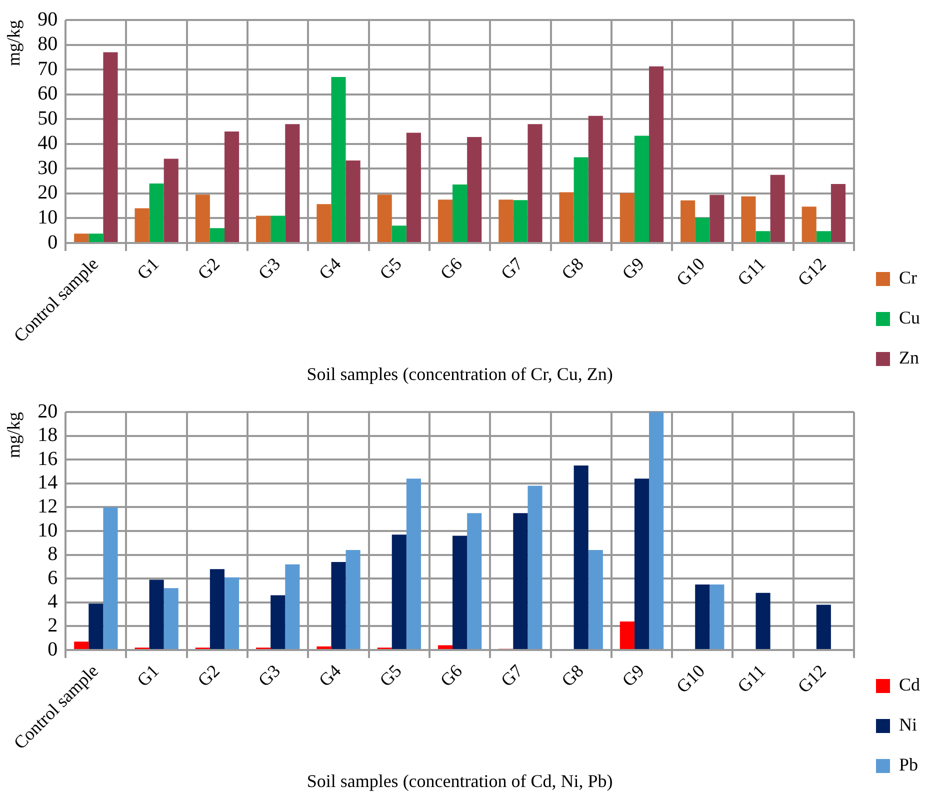 The image size is (936, 801). Describe the element at coordinates (909, 318) in the screenshot. I see `legend-label: Cu` at that location.